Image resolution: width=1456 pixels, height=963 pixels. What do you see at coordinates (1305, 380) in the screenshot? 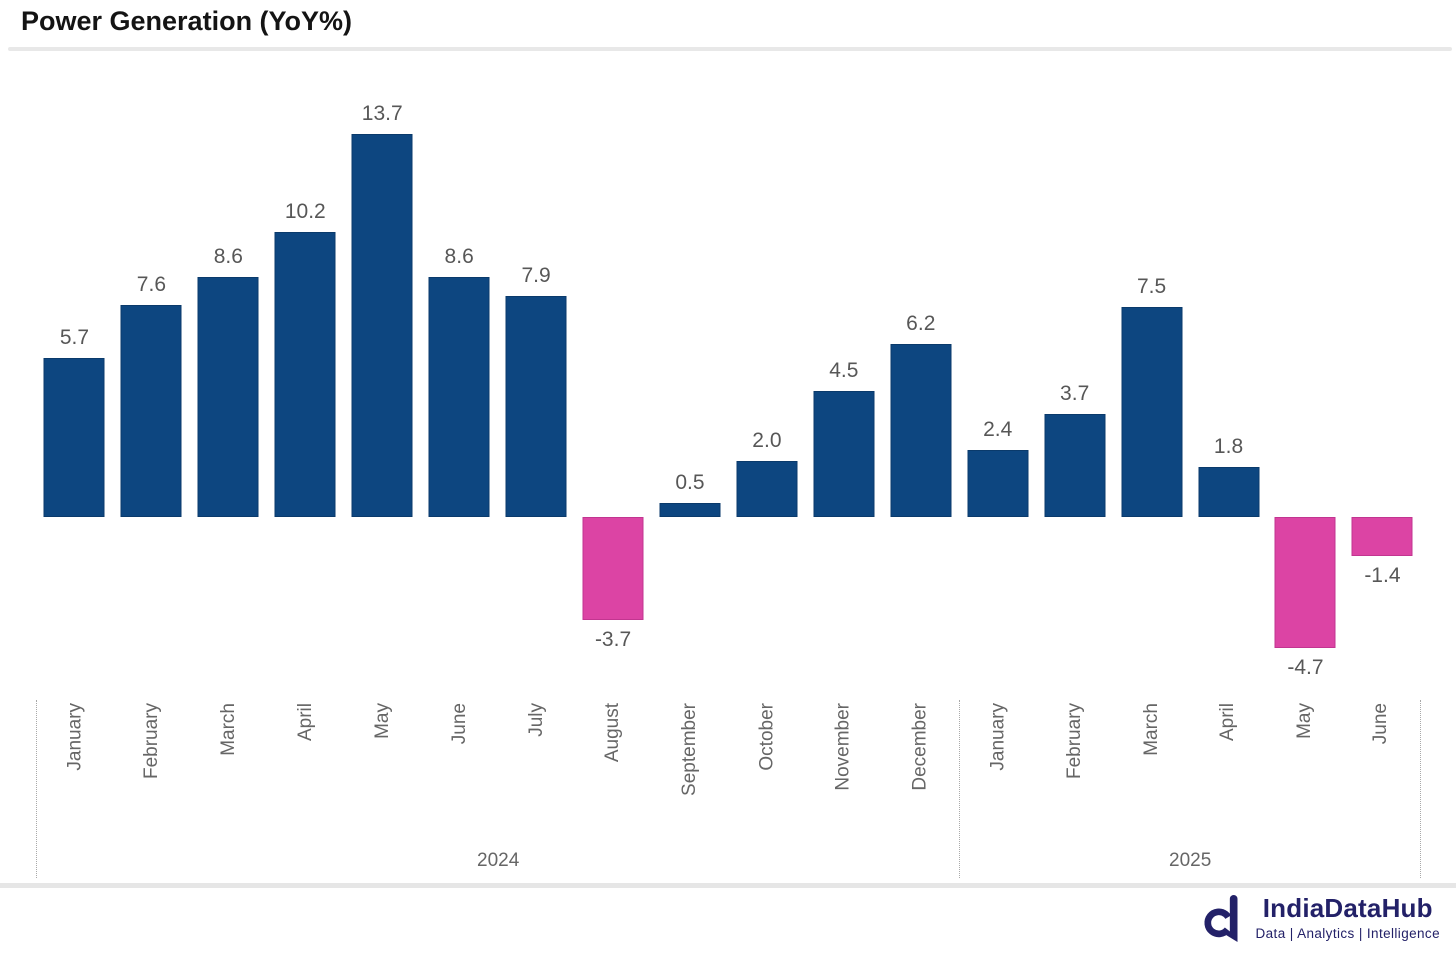
I see `bar-cell-may-2025: -4.7` at bounding box center [1305, 380].